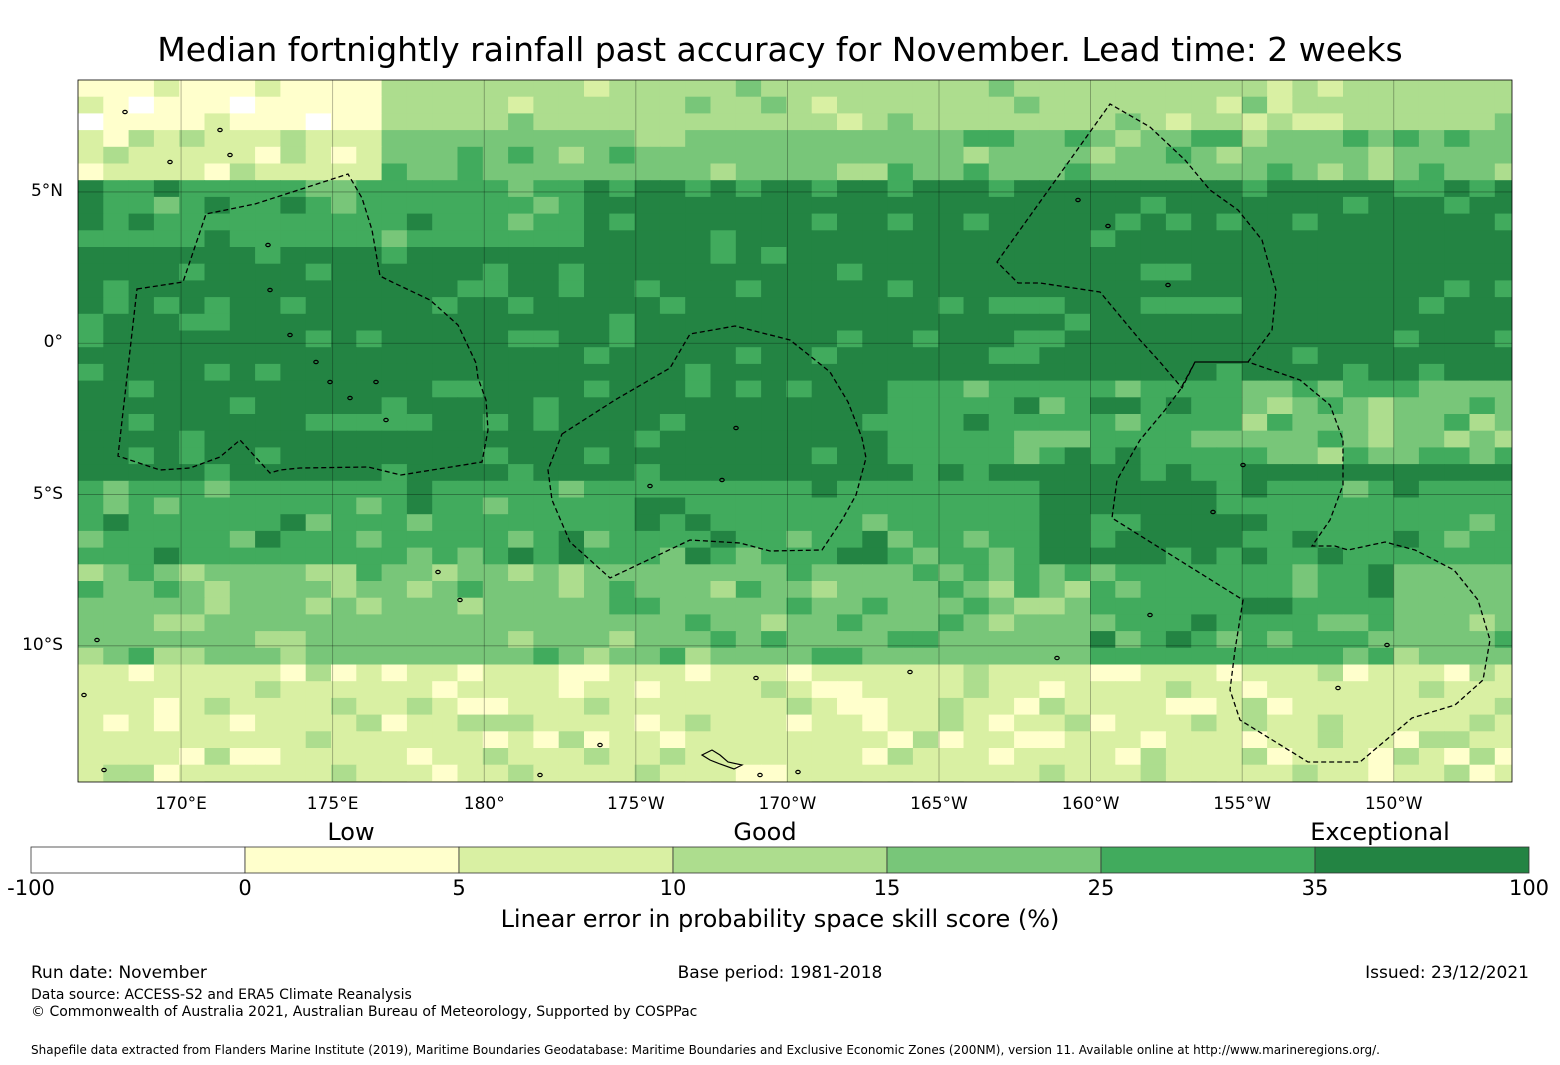  What do you see at coordinates (1422, 860) in the screenshot?
I see `colorbar-bin` at bounding box center [1422, 860].